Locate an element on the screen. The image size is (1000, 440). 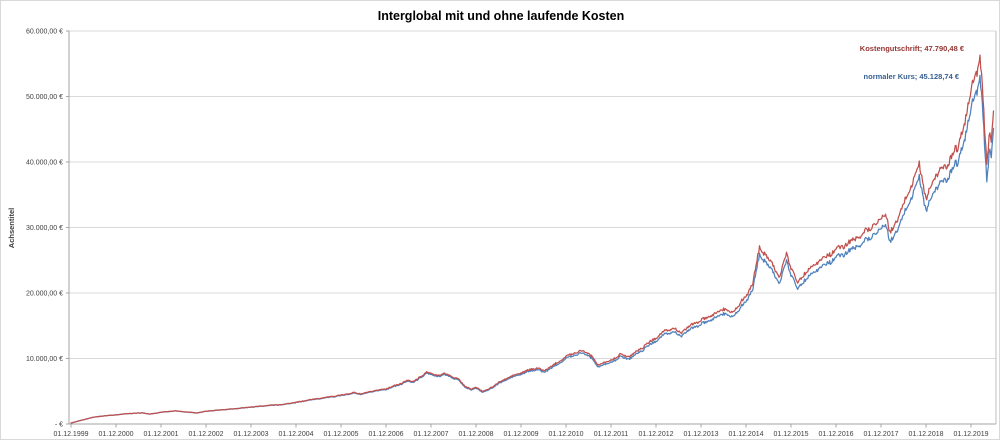
chart-title: Interglobal mit und ohne laufende Kosten is located at coordinates (501, 16).